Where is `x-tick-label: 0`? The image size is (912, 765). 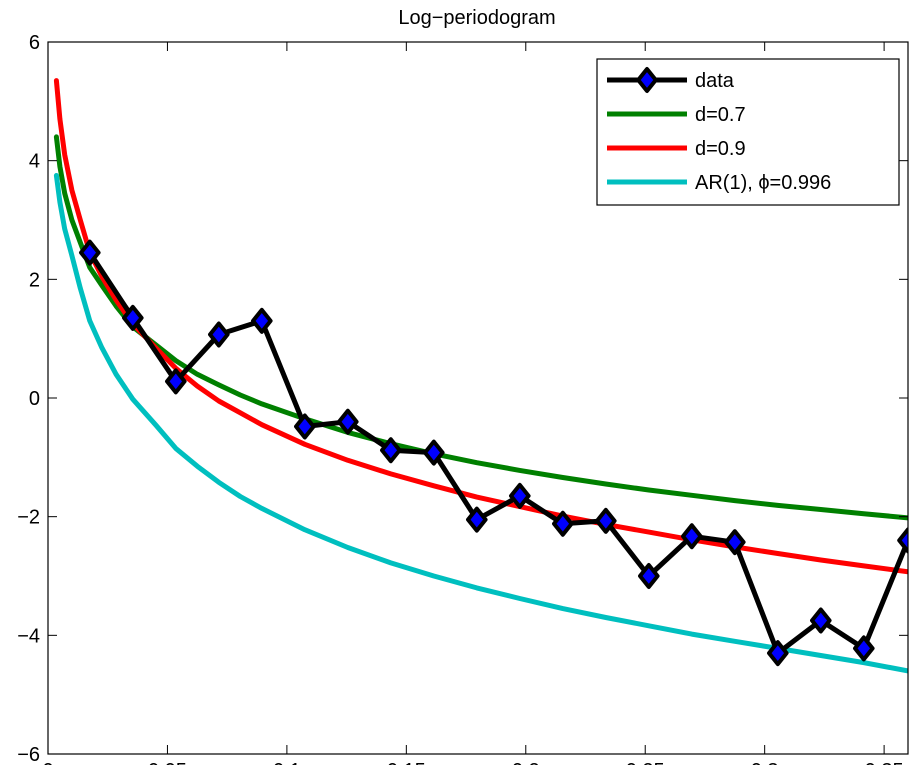
x-tick-label: 0 is located at coordinates (47, 762).